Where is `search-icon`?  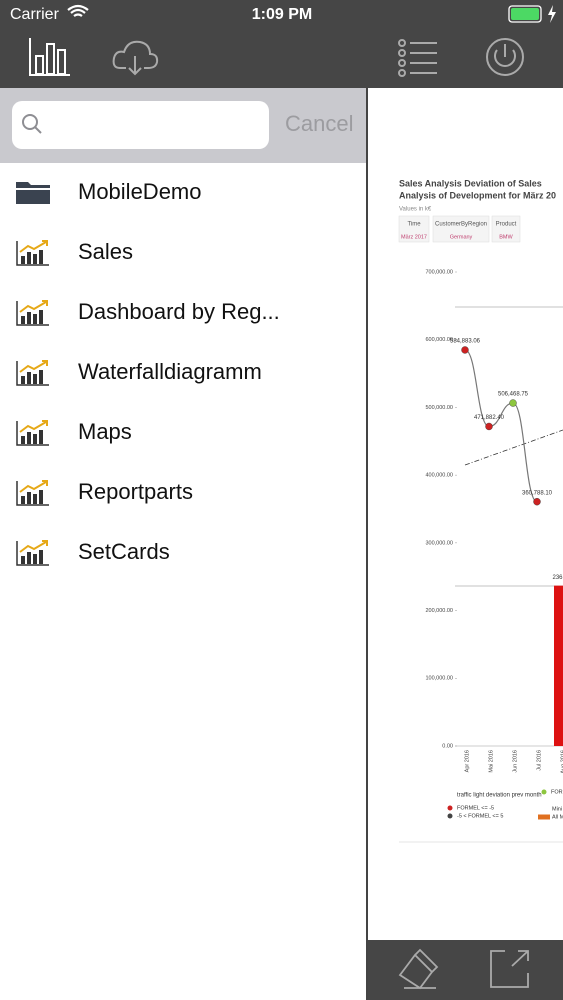 search-icon is located at coordinates (32, 124).